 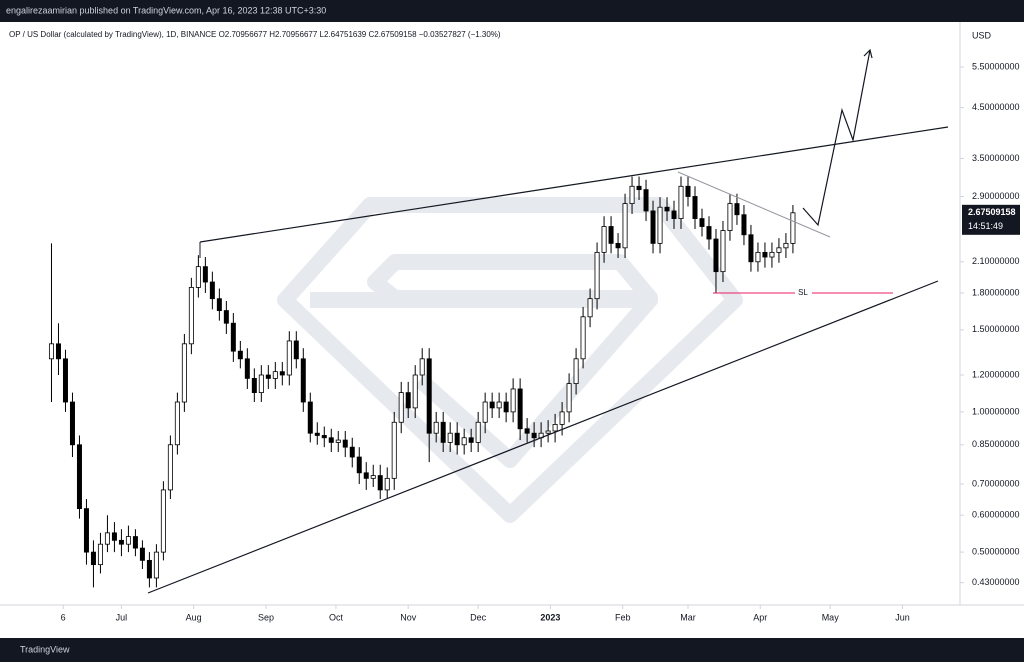 I want to click on y-tick-label: 1.50000000, so click(x=996, y=329).